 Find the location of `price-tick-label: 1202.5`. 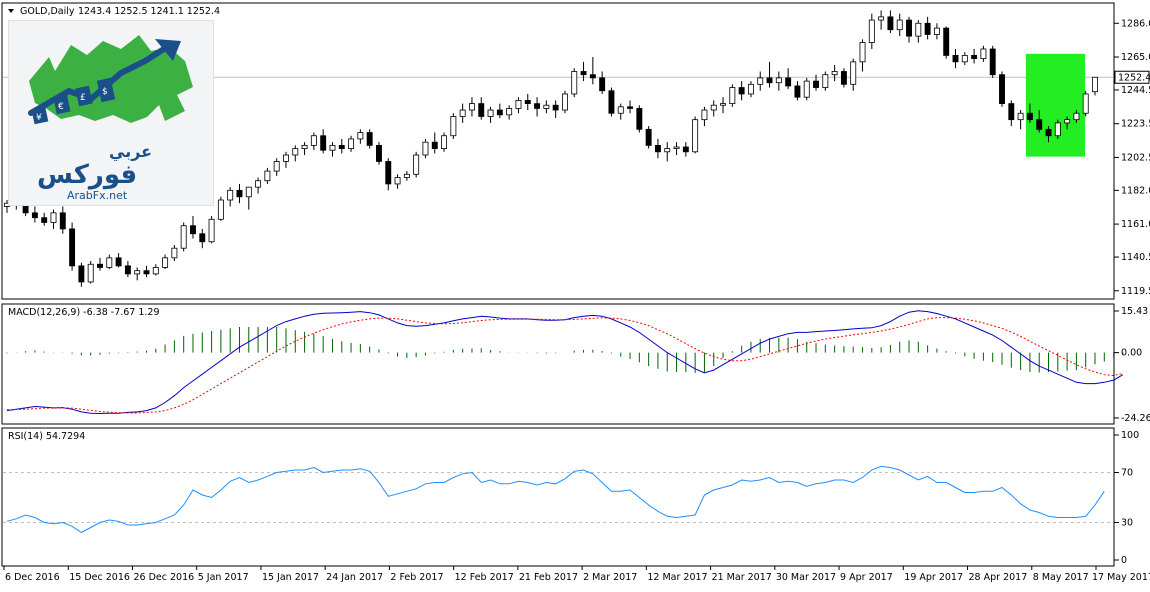

price-tick-label: 1202.5 is located at coordinates (1135, 157).